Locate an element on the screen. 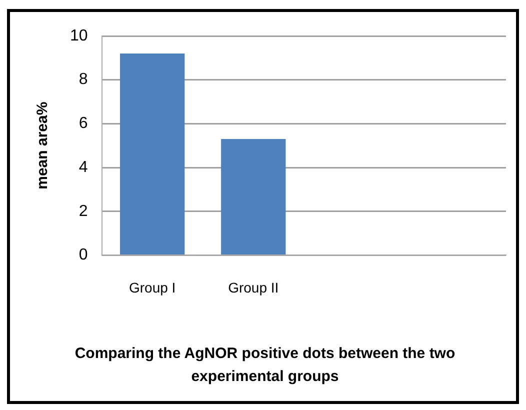  y-tick-label: 6 is located at coordinates (83, 123).